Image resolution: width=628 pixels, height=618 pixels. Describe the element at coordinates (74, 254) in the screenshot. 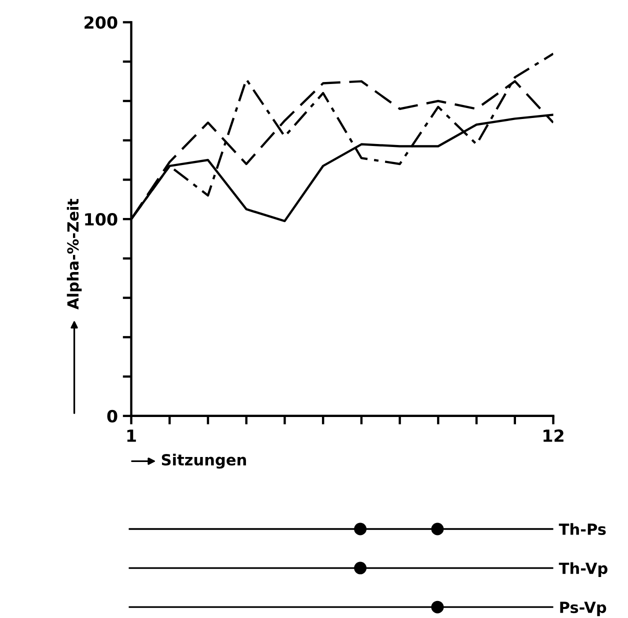

I see `y-axis-title: Alpha-%-Zeit` at that location.